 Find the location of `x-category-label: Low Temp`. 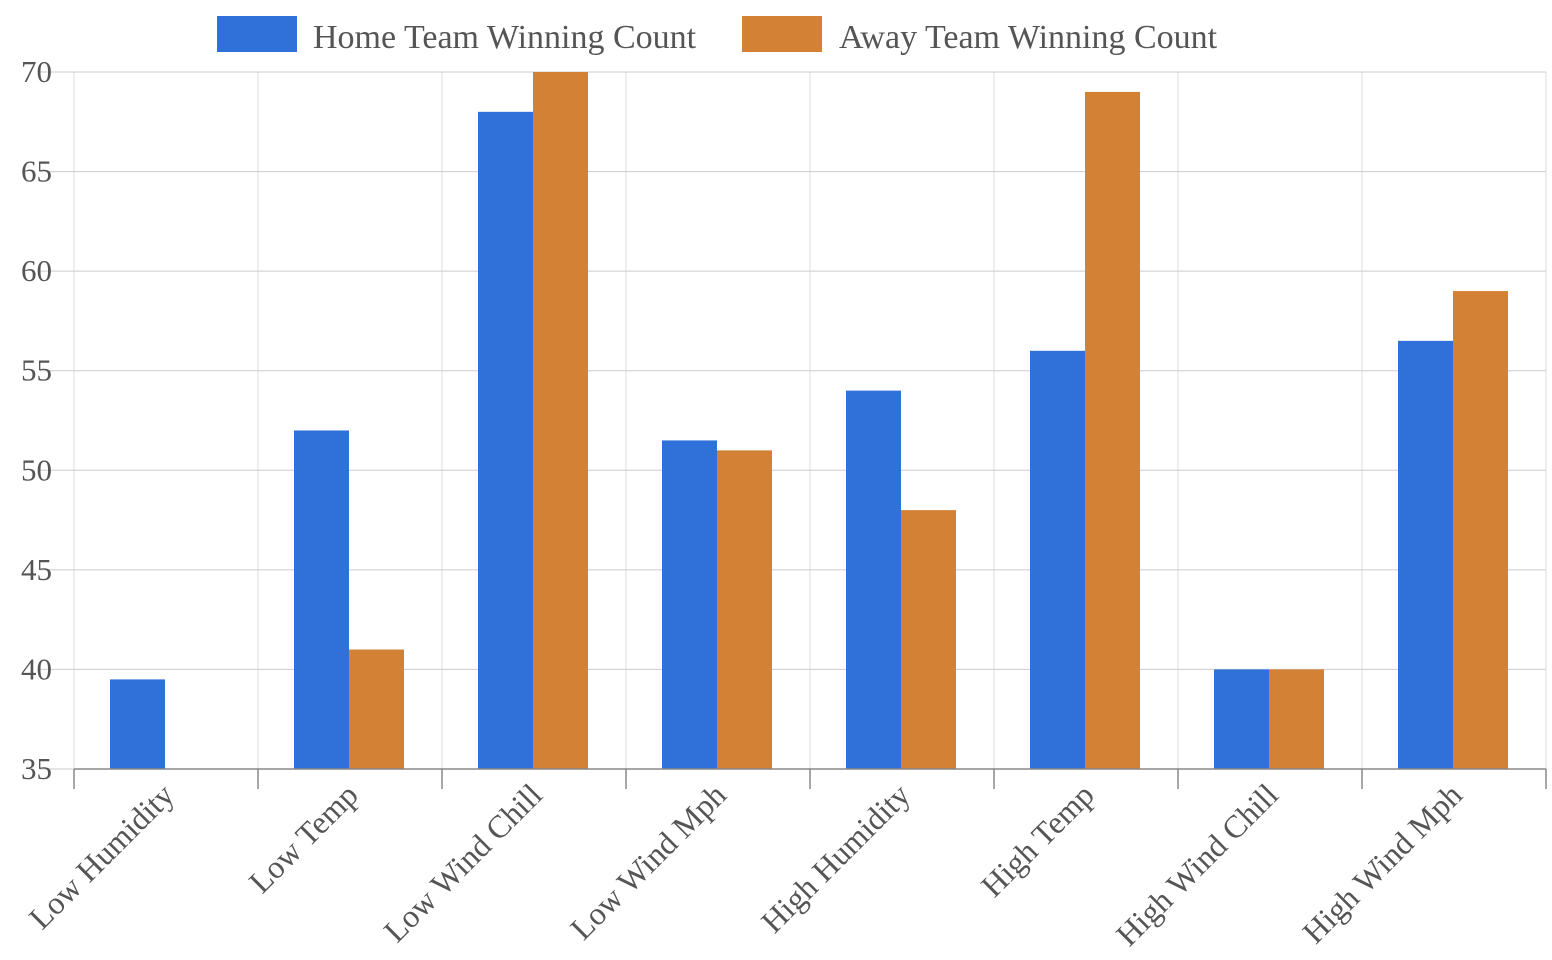

x-category-label: Low Temp is located at coordinates (303, 837).